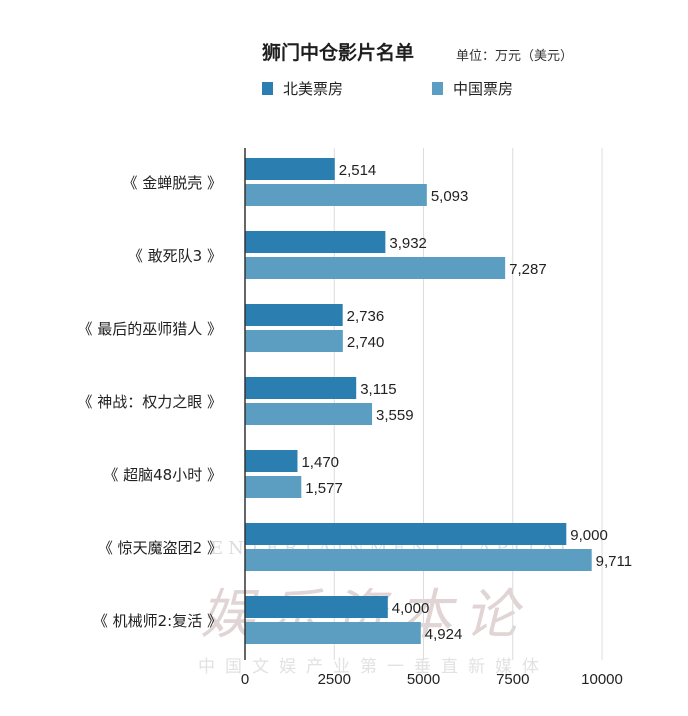  What do you see at coordinates (423, 679) in the screenshot?
I see `x-tick-label: 5000` at bounding box center [423, 679].